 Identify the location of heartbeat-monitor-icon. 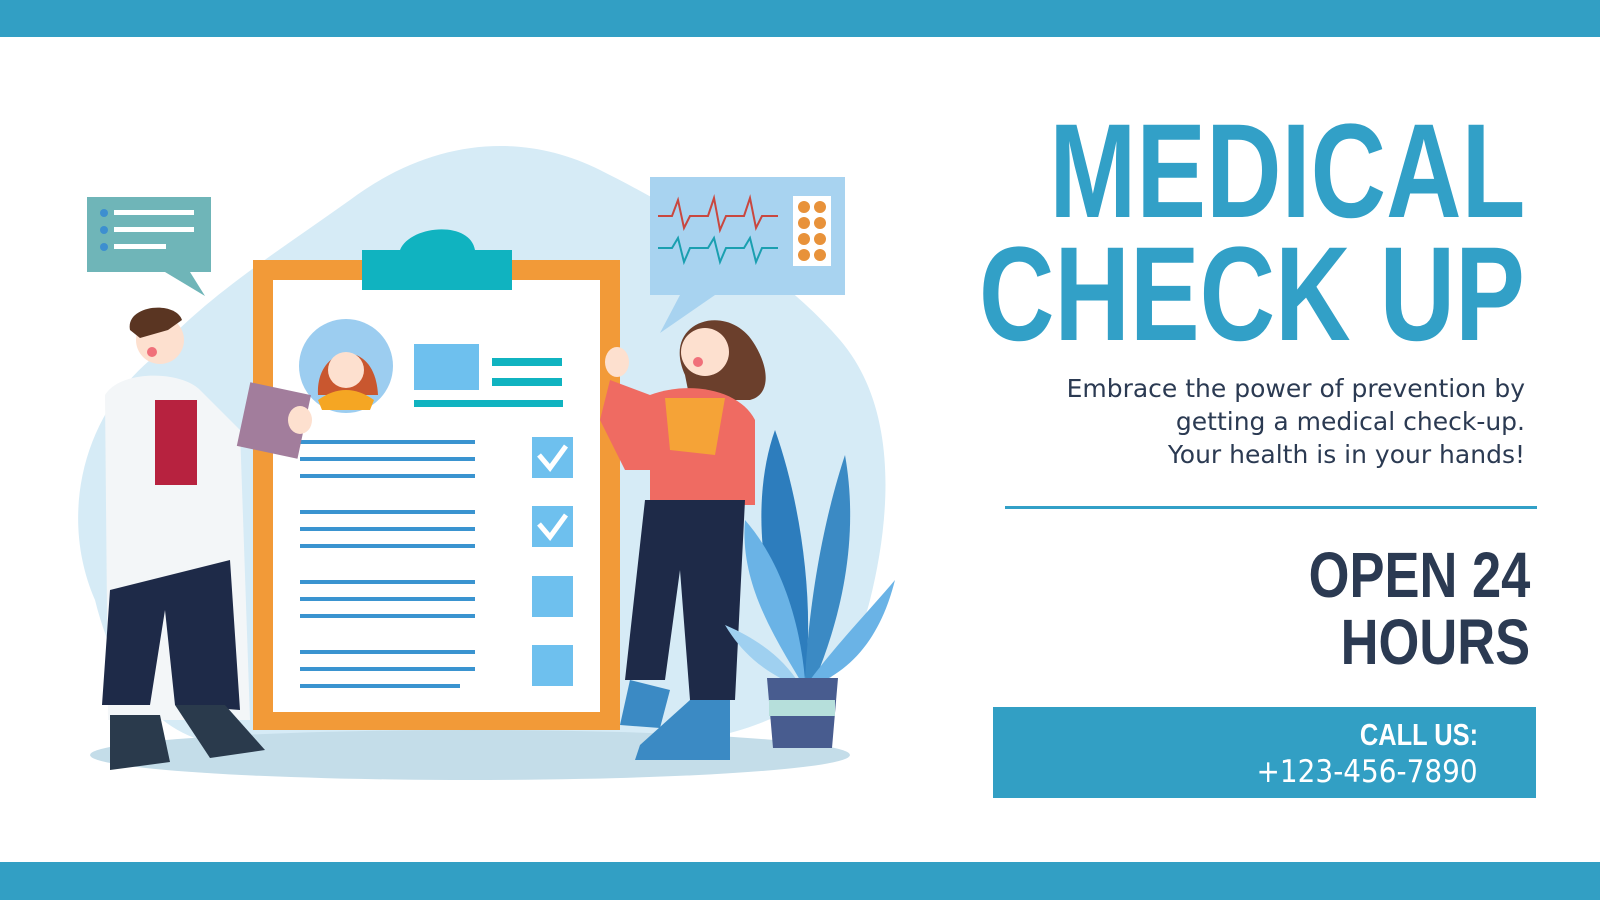
(747, 255).